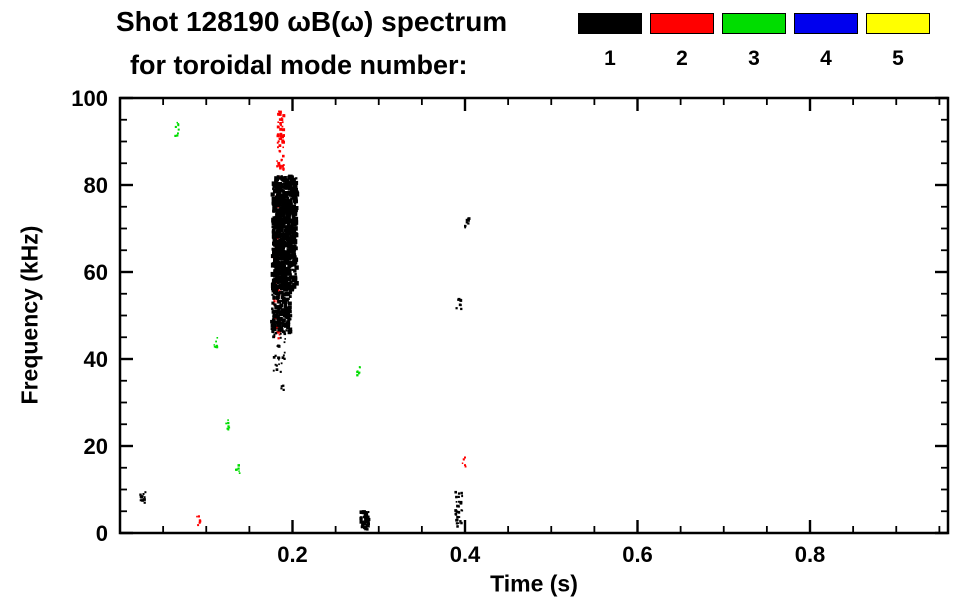 The image size is (963, 615). Describe the element at coordinates (898, 41) in the screenshot. I see `legend-item-mode-5: 5` at that location.